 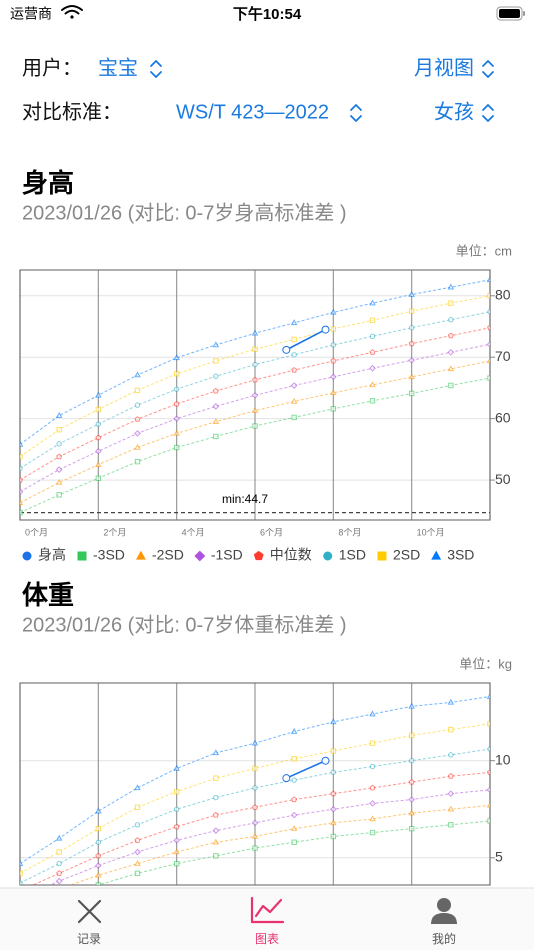 What do you see at coordinates (306, 769) in the screenshot?
I see `series-line` at bounding box center [306, 769].